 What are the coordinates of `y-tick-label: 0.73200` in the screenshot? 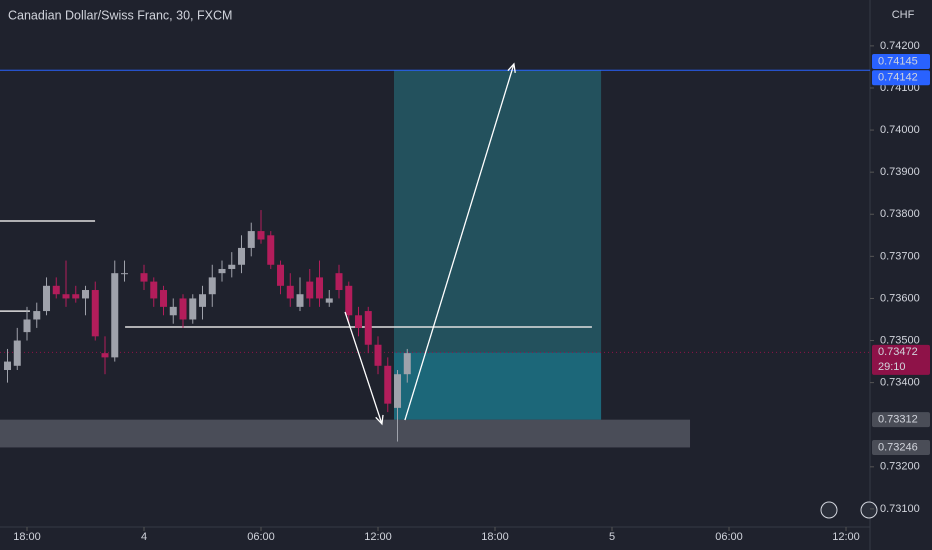 It's located at (900, 467).